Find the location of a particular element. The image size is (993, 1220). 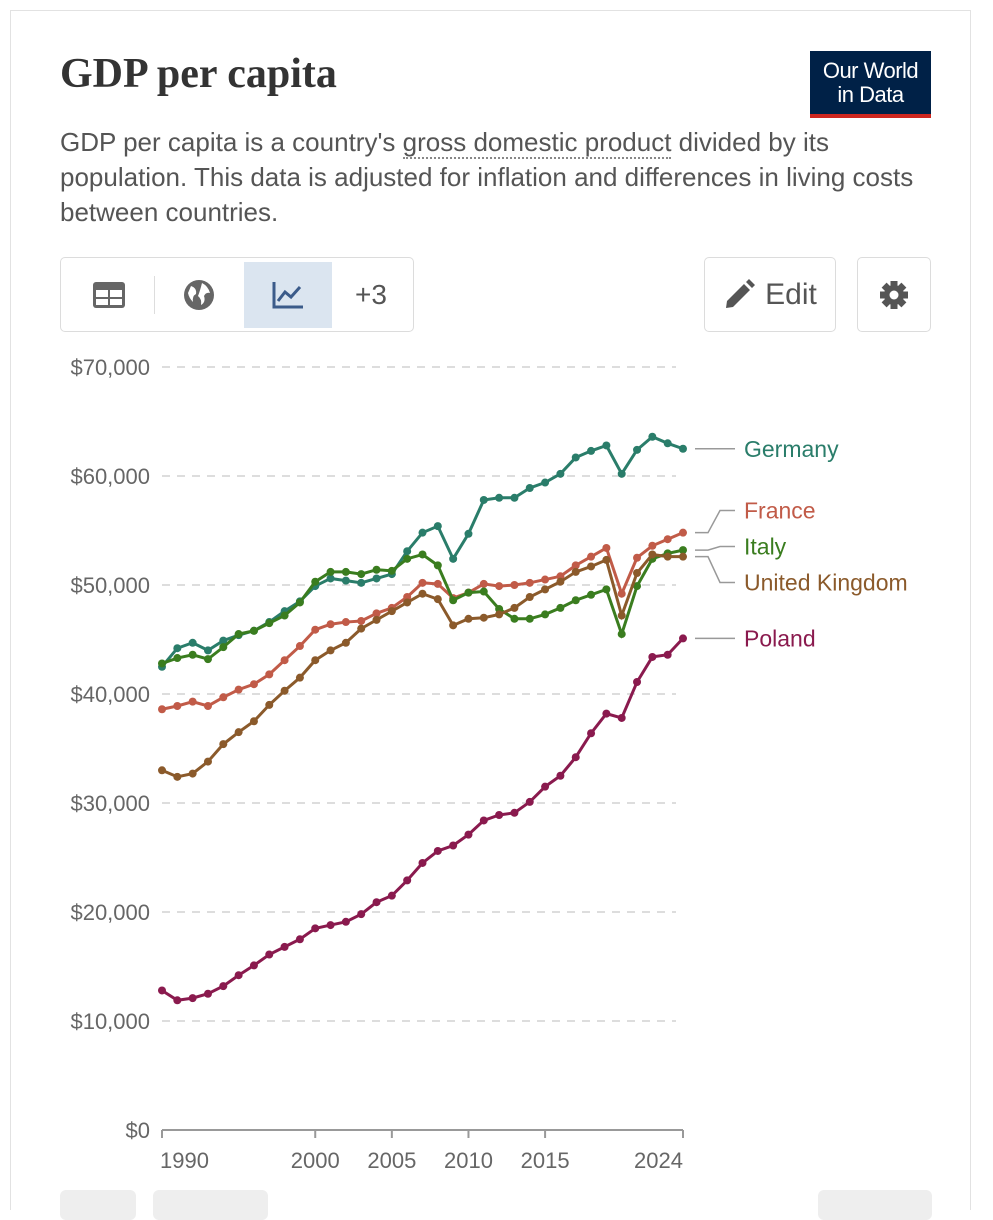

divider is located at coordinates (154, 295).